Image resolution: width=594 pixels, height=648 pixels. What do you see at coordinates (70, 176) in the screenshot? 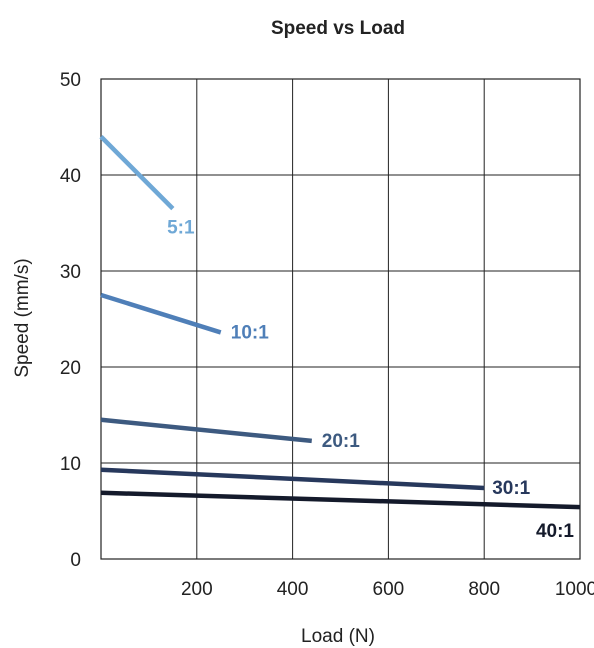
I see `y-tick-label: 40` at bounding box center [70, 176].